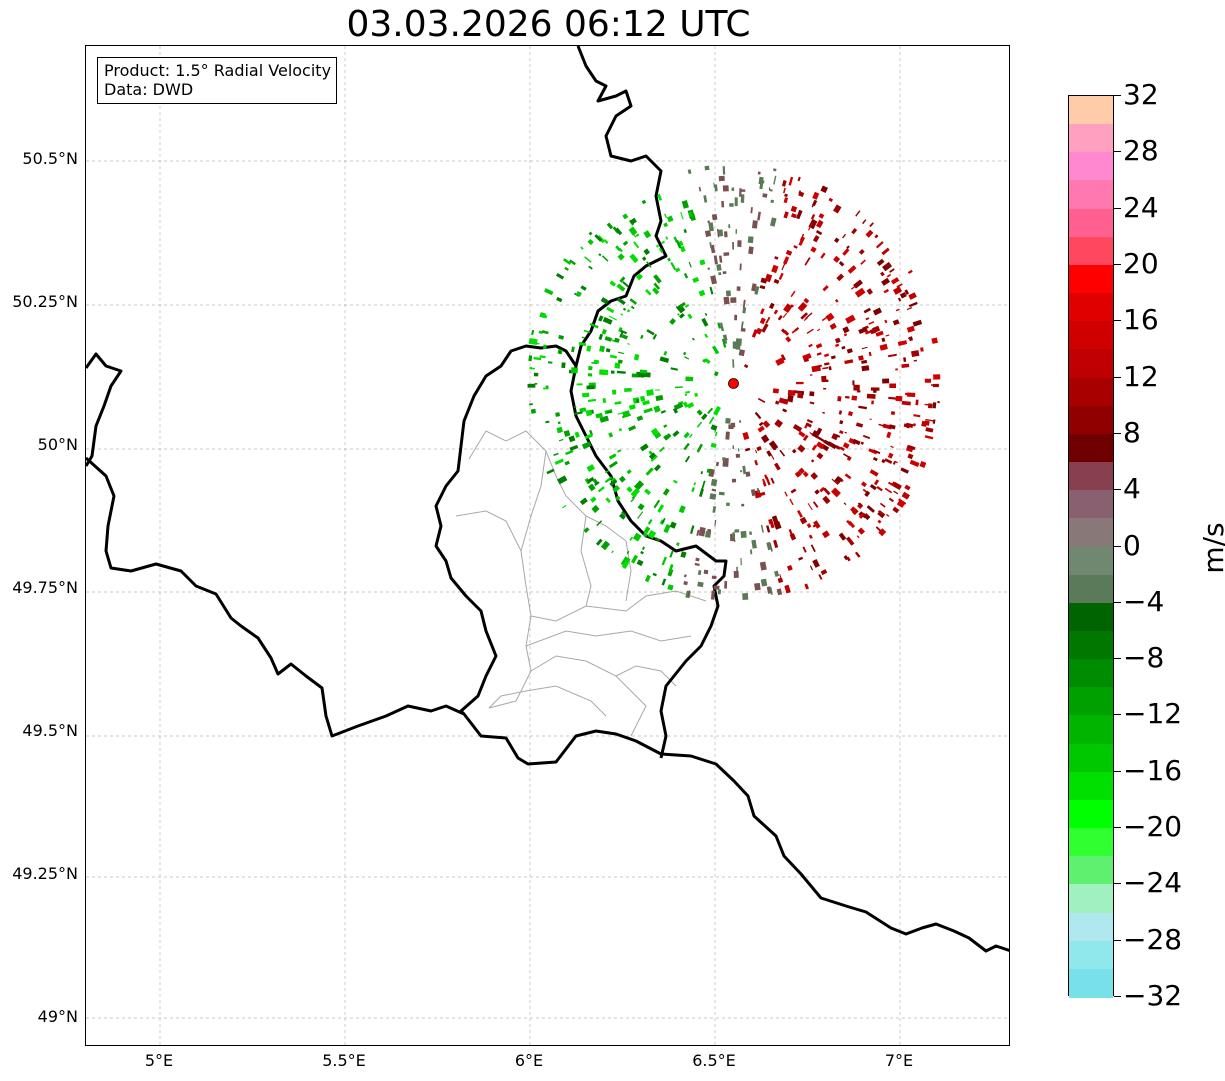 The height and width of the screenshot is (1081, 1225). I want to click on lat-tick-label: 49.25°N, so click(45, 874).